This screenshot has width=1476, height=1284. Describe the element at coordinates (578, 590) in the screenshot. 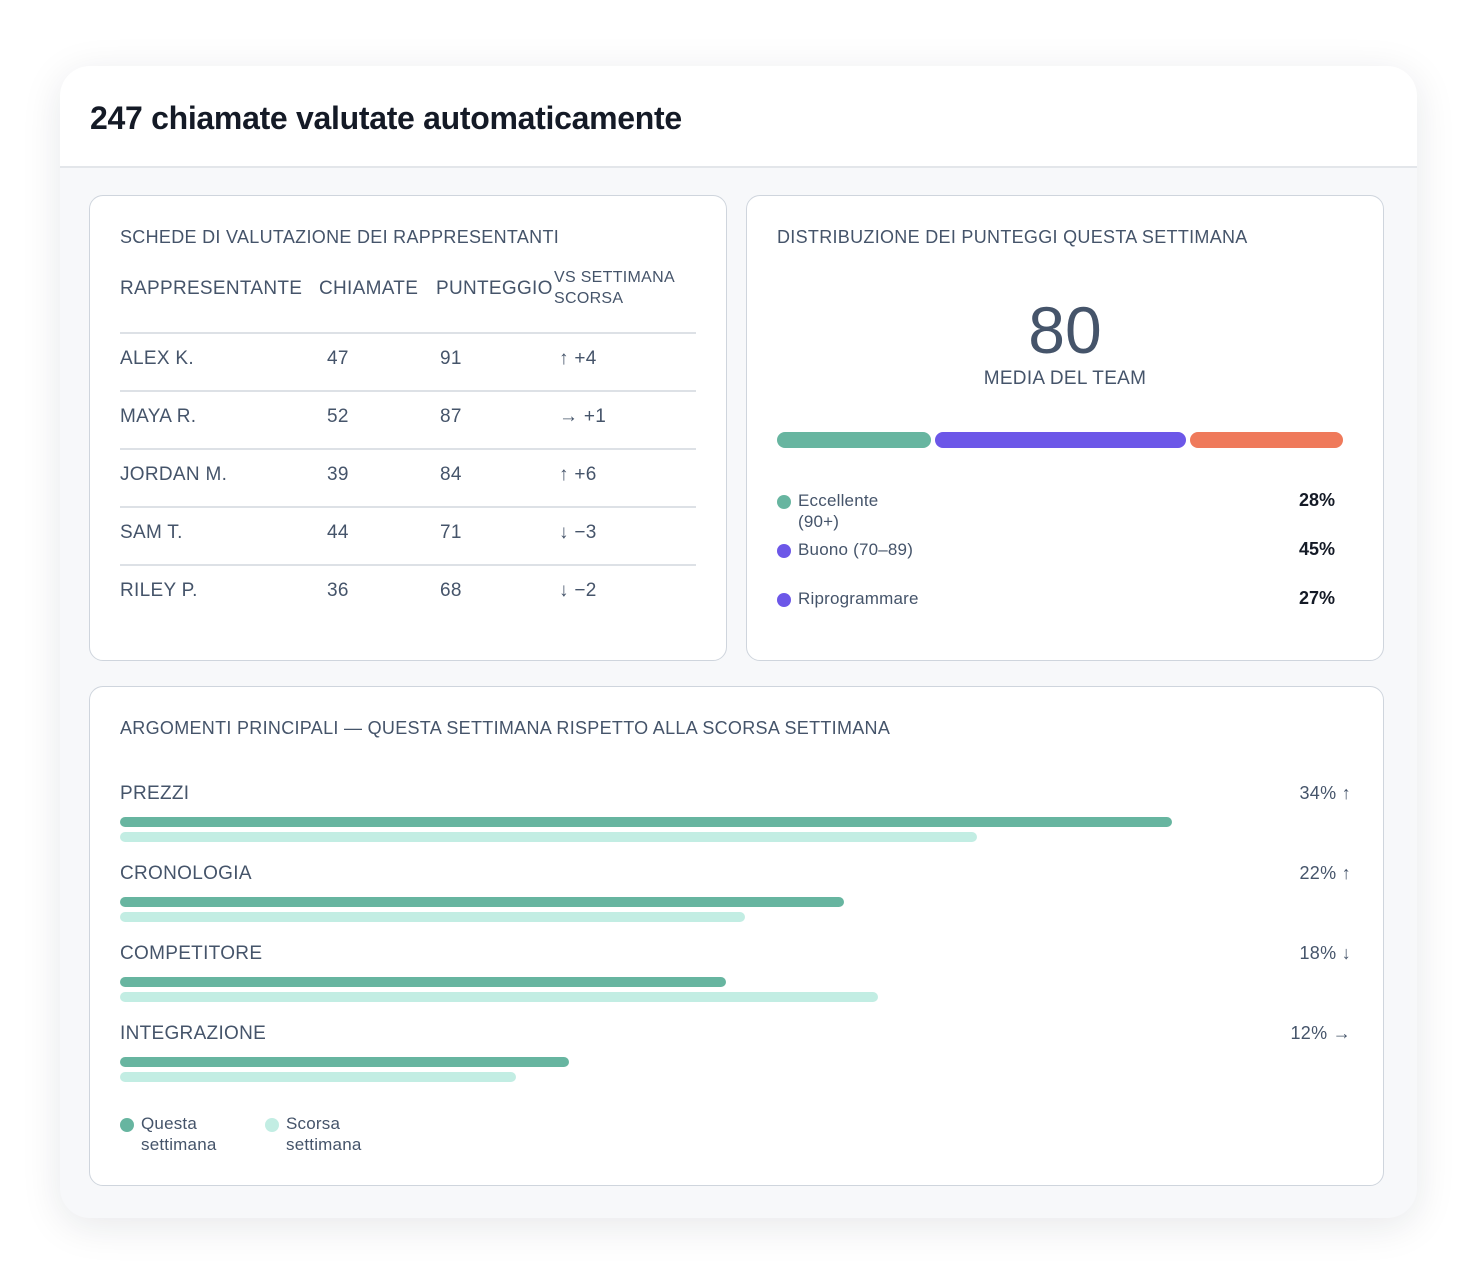

I see `rep-trend: ↓ −2` at that location.